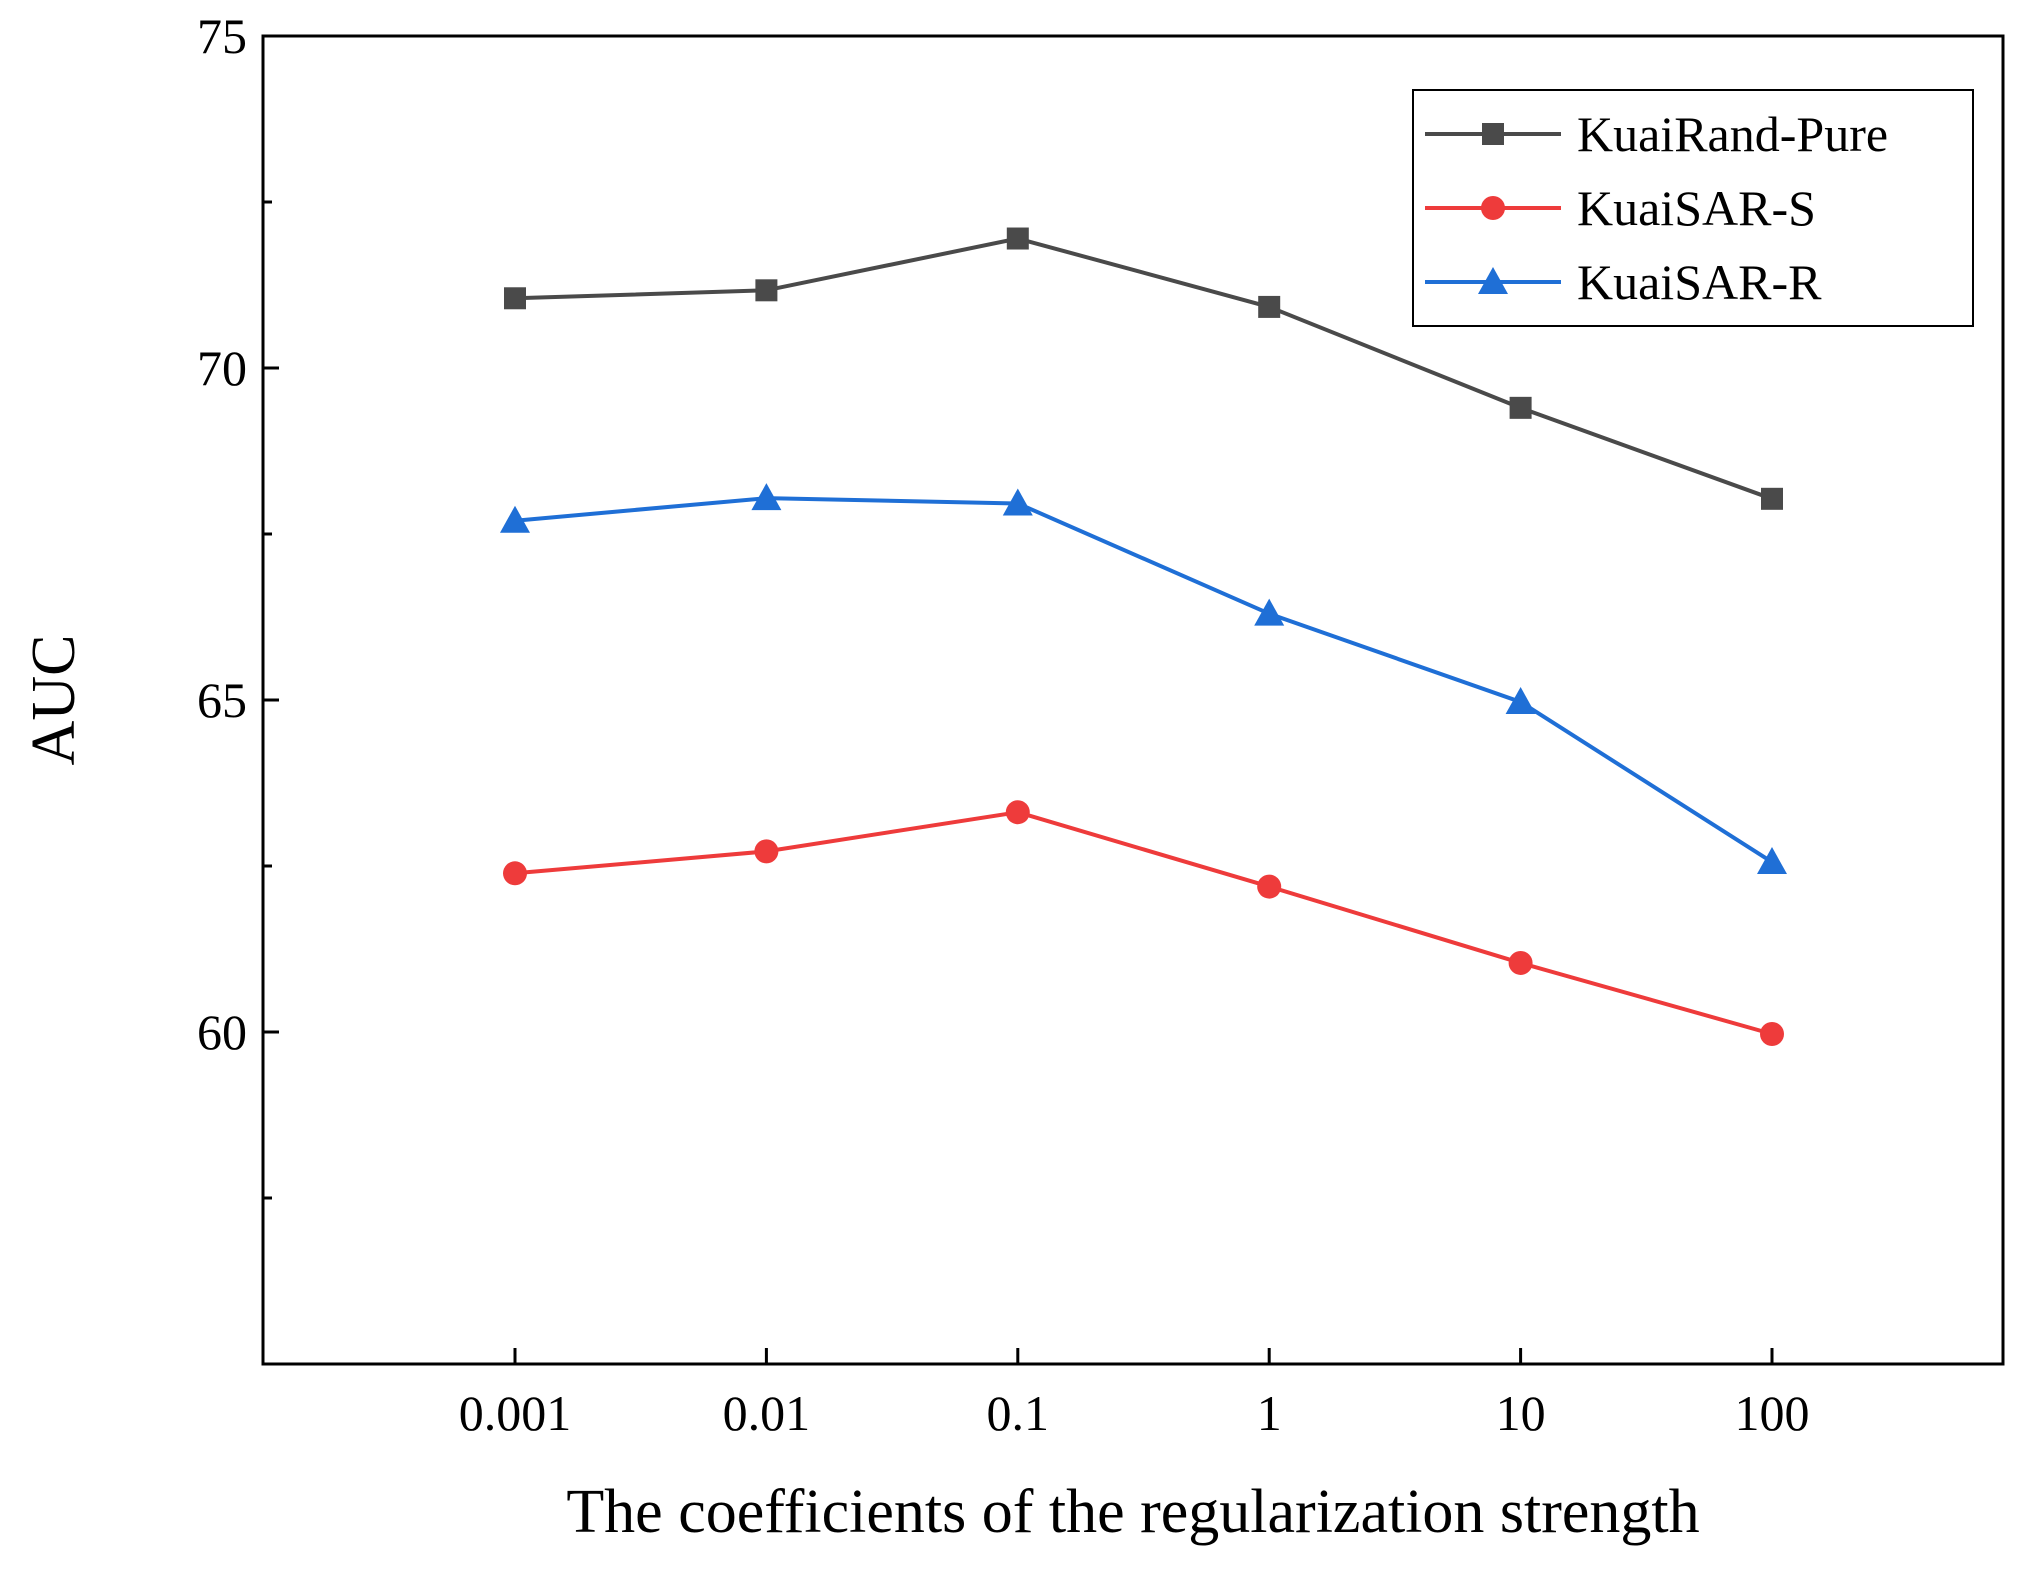  What do you see at coordinates (1018, 1413) in the screenshot?
I see `x-tick-label: 0.1` at bounding box center [1018, 1413].